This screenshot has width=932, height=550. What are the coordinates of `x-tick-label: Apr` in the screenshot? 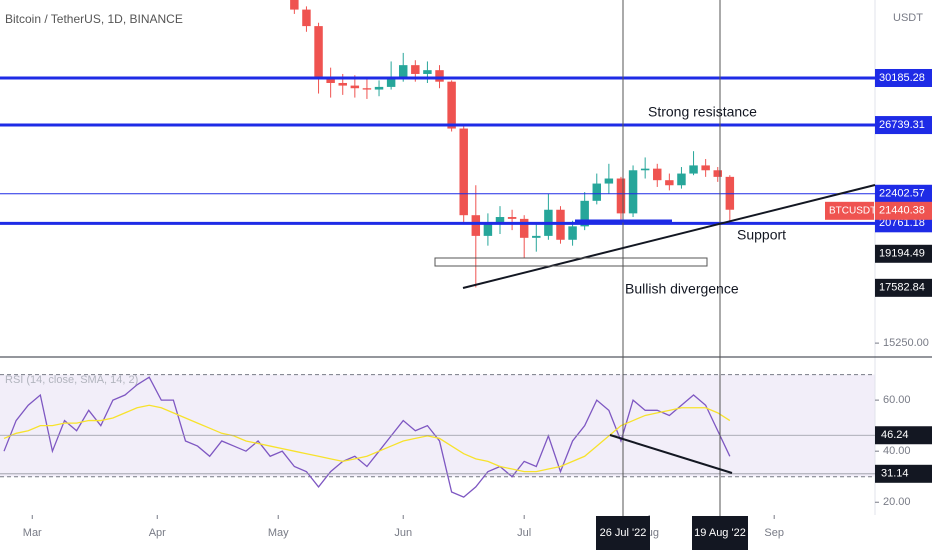 It's located at (157, 533).